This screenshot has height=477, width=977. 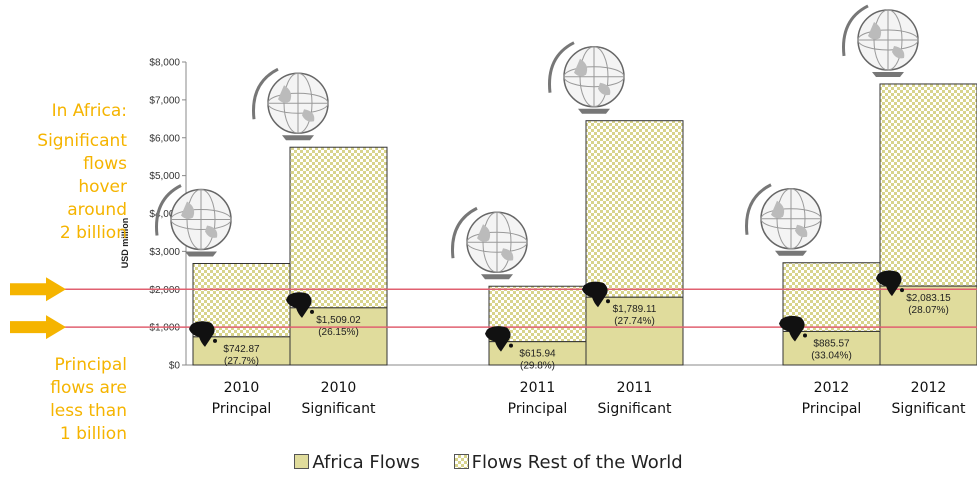 What do you see at coordinates (338, 332) in the screenshot?
I see `data-label-percent: (26.15%)` at bounding box center [338, 332].